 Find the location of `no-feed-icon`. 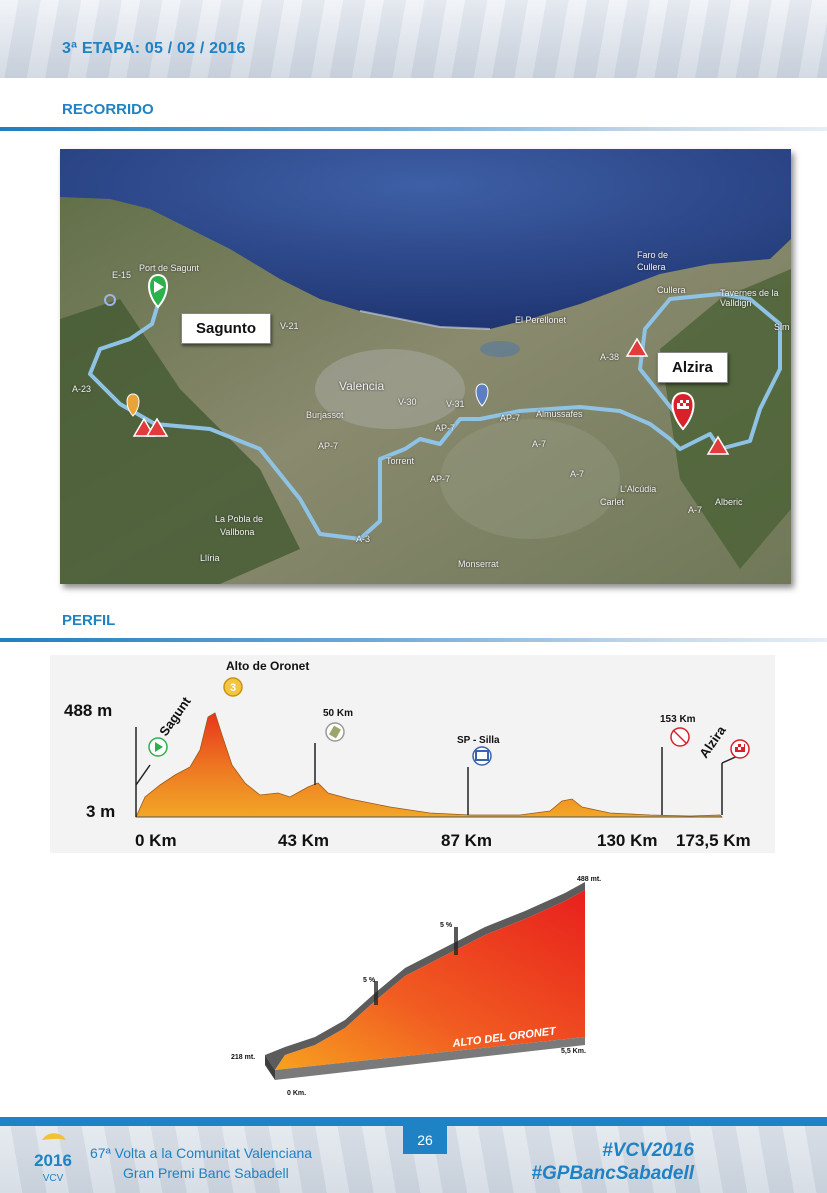

no-feed-icon is located at coordinates (680, 737).